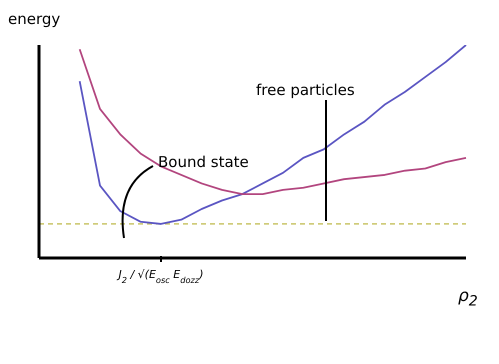  I want to click on y-axis-title: energy, so click(34, 19).